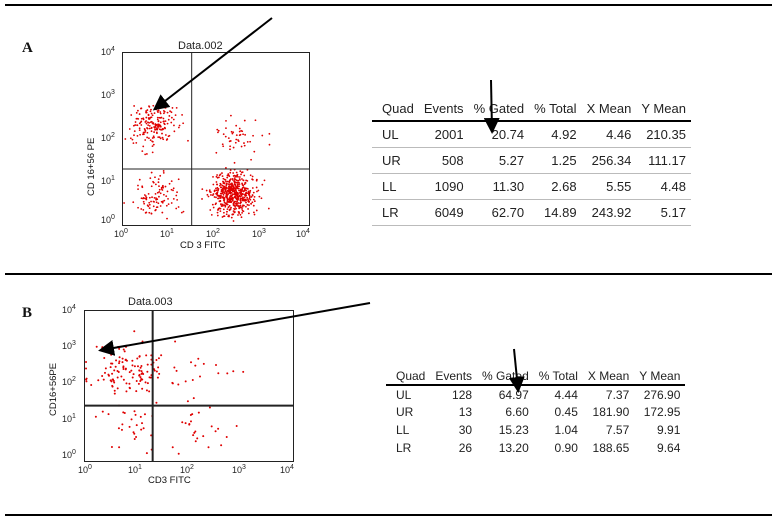  What do you see at coordinates (121, 233) in the screenshot?
I see `panel-a-xtick-0: 100` at bounding box center [121, 233].